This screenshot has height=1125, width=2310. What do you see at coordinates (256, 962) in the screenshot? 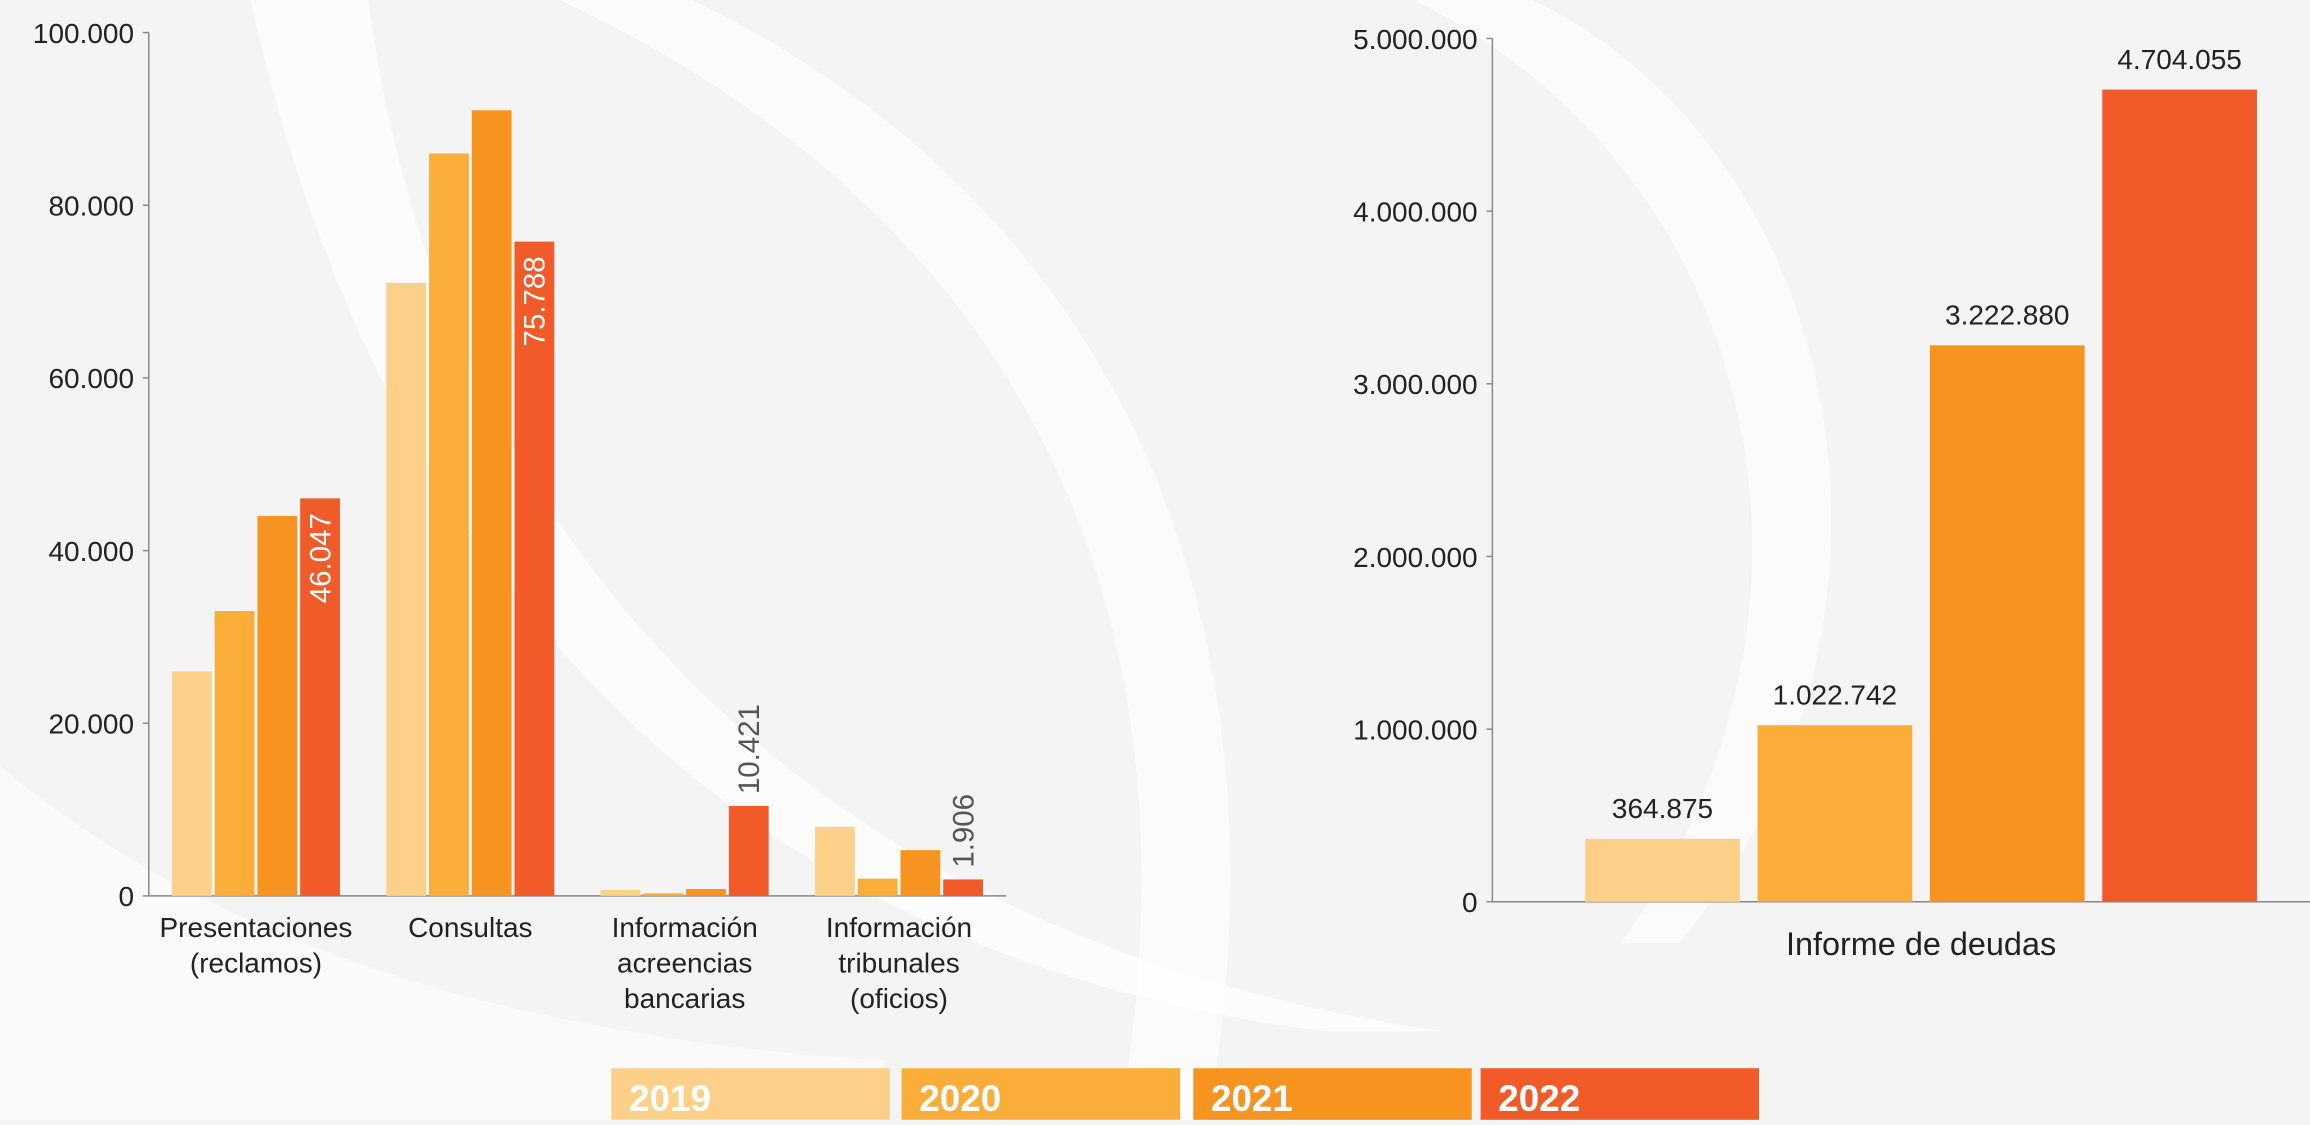
I see `x-tick-label-line: (reclamos)` at bounding box center [256, 962].